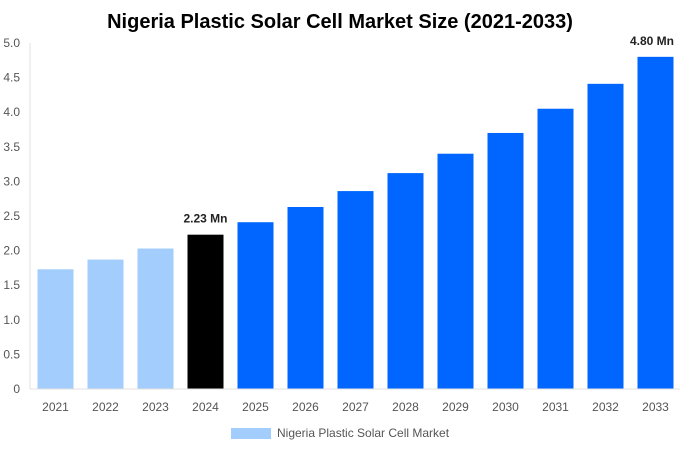  What do you see at coordinates (405, 407) in the screenshot?
I see `x-tick-label: 2028` at bounding box center [405, 407].